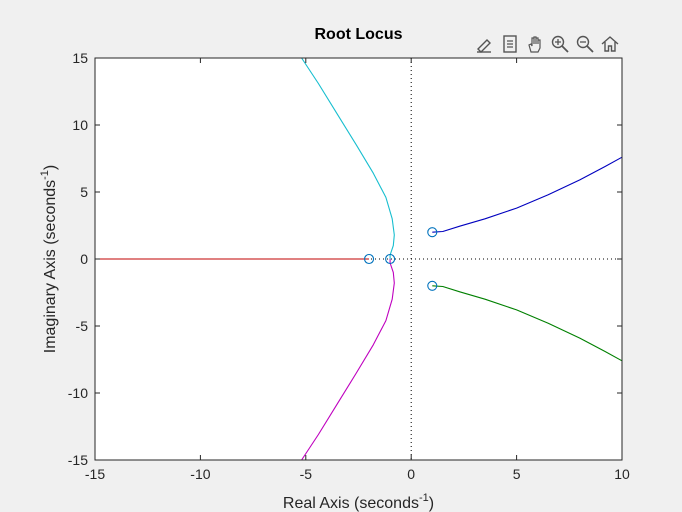 This screenshot has width=682, height=512. I want to click on x-tick-label: 5, so click(517, 474).